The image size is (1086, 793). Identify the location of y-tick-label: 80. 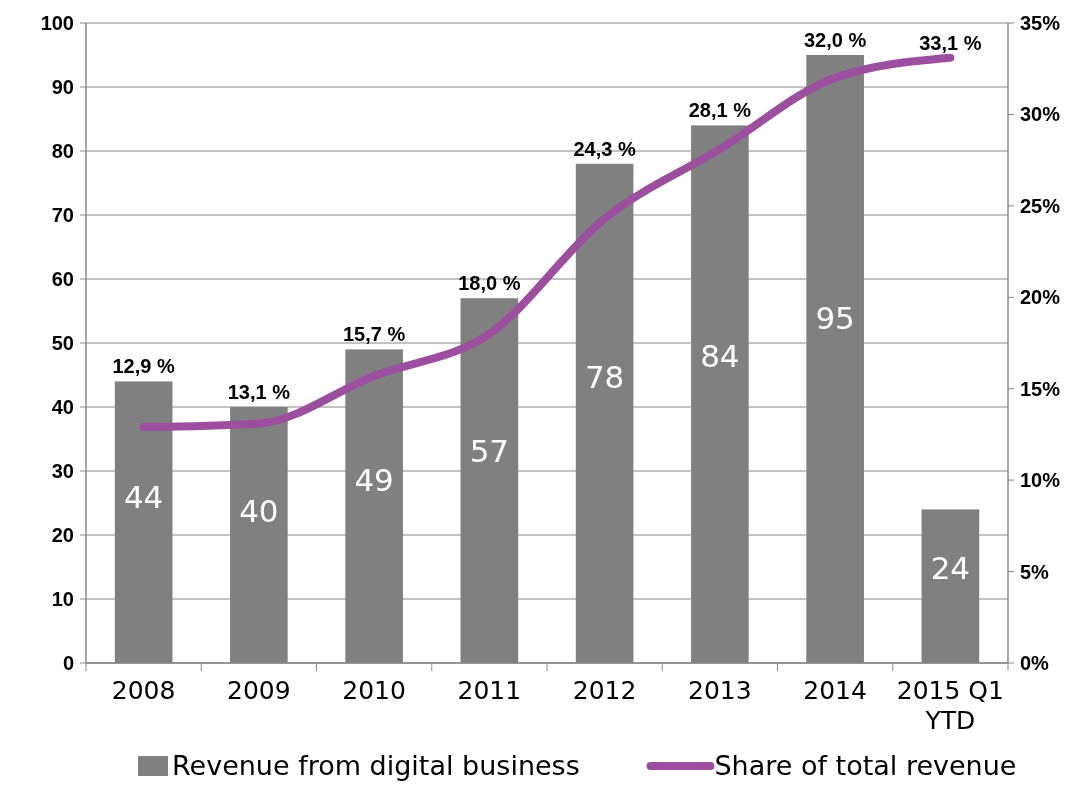
(62, 151).